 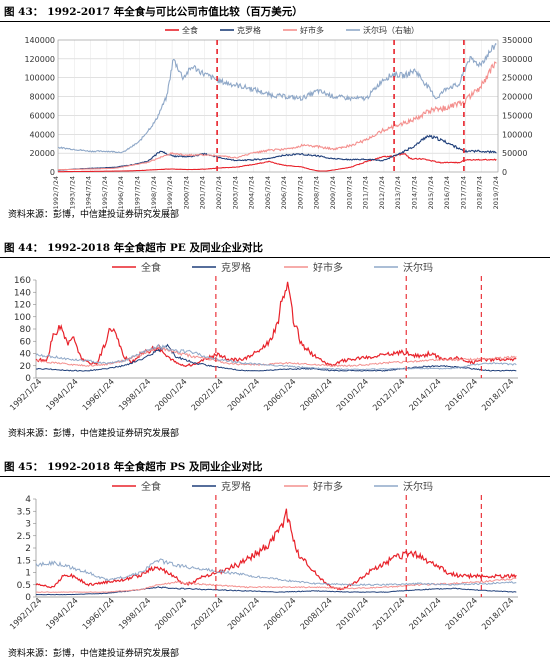 What do you see at coordinates (418, 486) in the screenshot?
I see `legend-label-walmart: 沃尔玛` at bounding box center [418, 486].